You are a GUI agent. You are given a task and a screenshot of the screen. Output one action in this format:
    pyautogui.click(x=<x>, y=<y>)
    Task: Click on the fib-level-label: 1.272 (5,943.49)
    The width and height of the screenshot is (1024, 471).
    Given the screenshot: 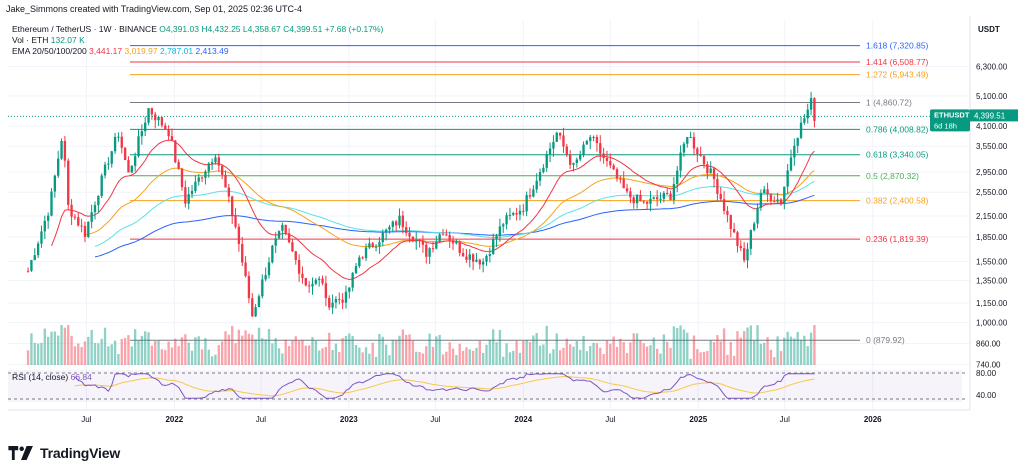 What is the action you would take?
    pyautogui.click(x=897, y=75)
    